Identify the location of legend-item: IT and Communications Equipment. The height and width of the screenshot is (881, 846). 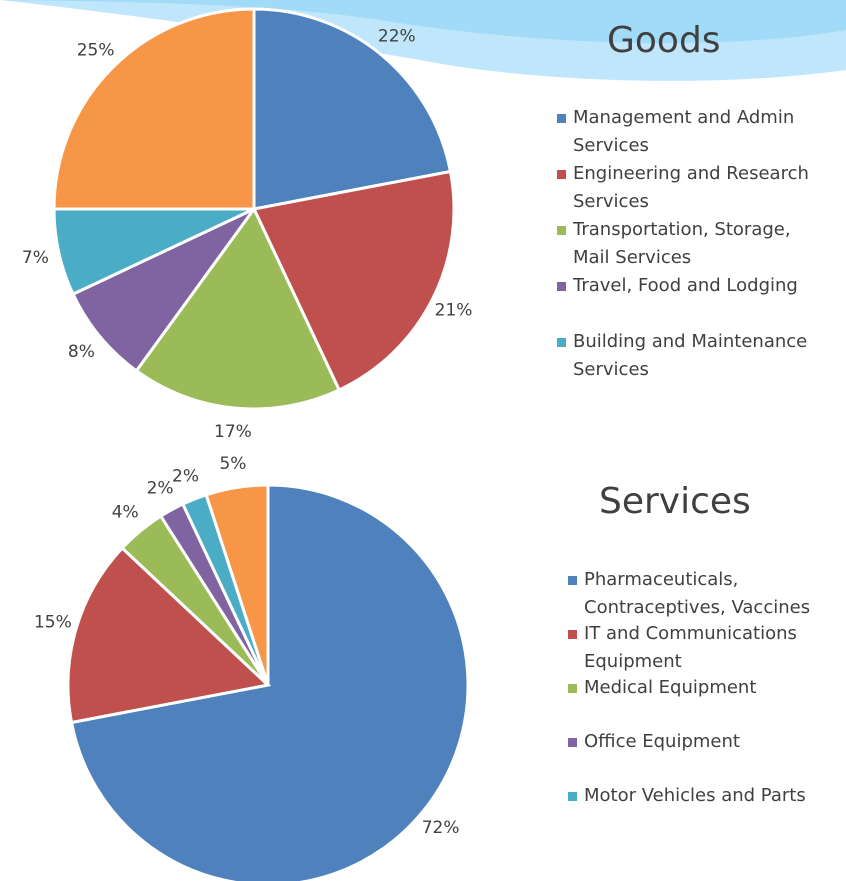
(699, 648).